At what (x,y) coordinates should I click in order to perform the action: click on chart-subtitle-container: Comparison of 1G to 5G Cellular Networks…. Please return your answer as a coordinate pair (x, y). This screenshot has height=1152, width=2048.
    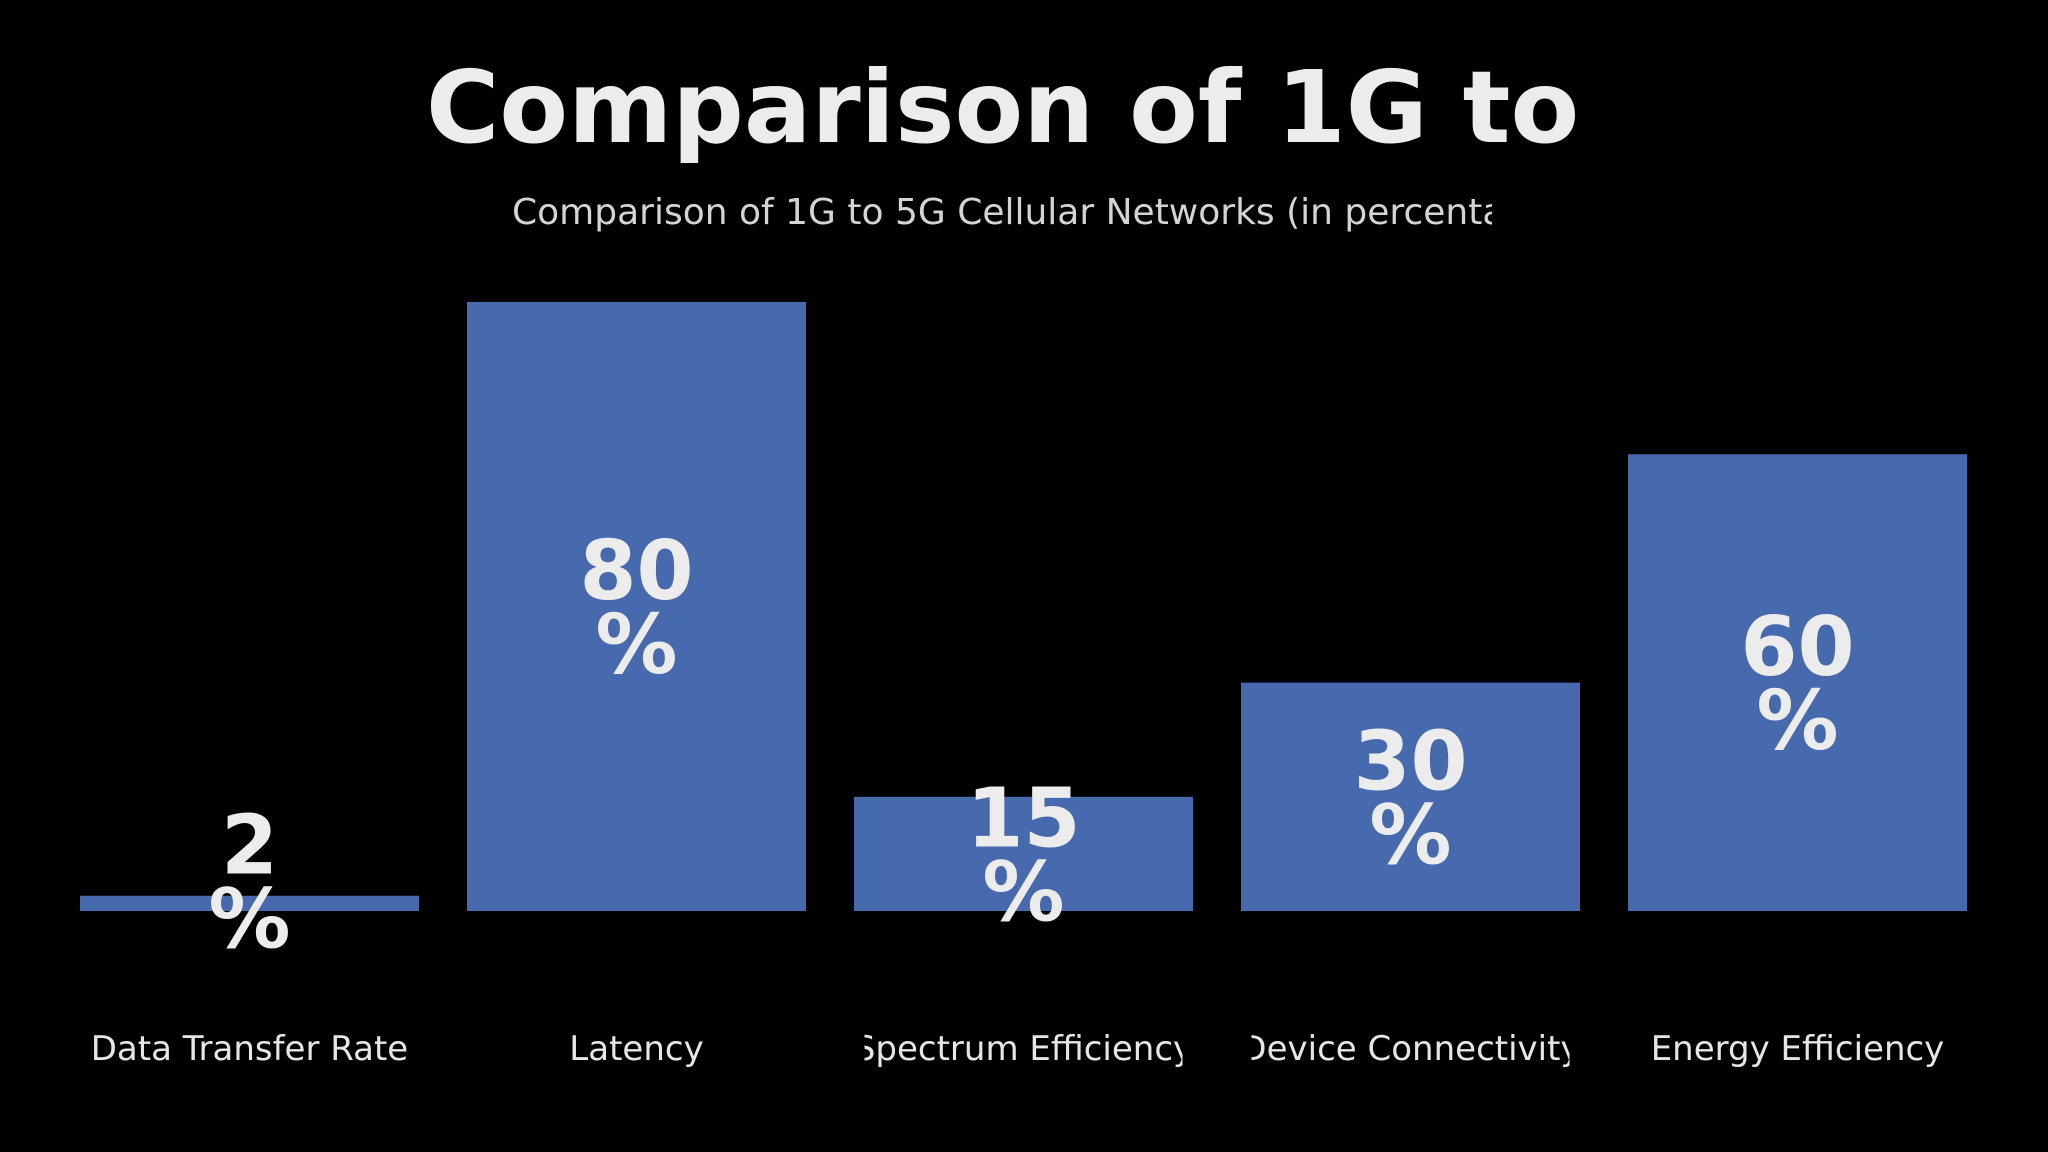
    Looking at the image, I should click on (1002, 213).